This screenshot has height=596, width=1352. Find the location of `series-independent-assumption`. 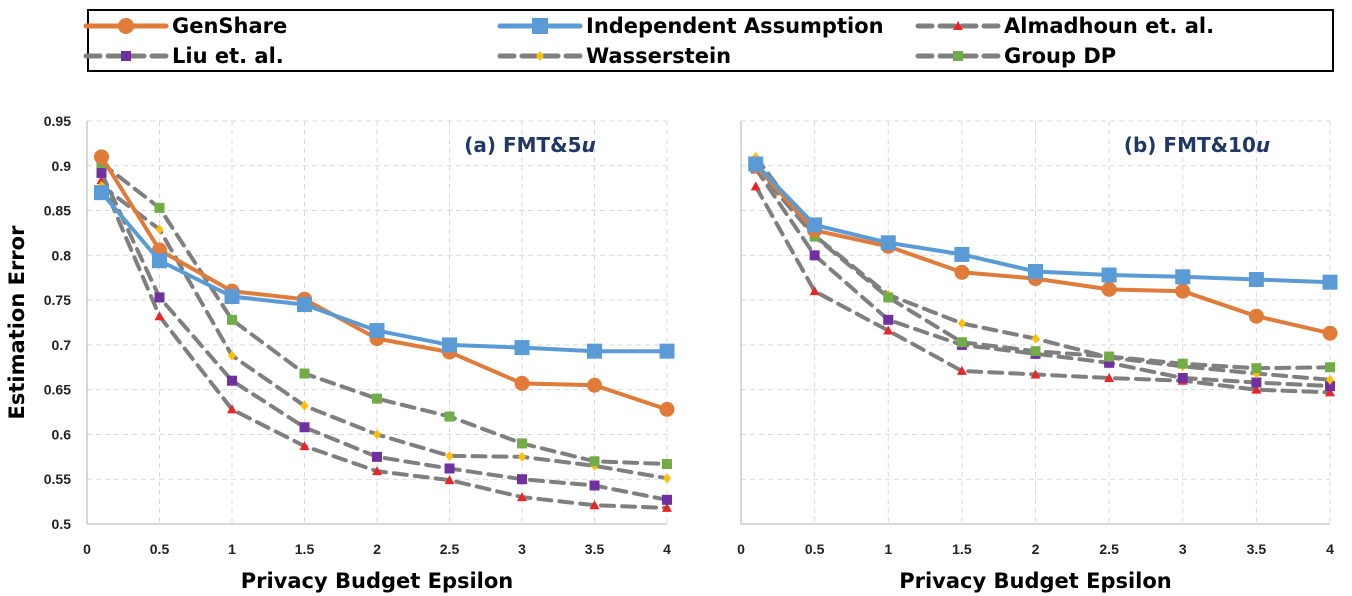

series-independent-assumption is located at coordinates (384, 272).